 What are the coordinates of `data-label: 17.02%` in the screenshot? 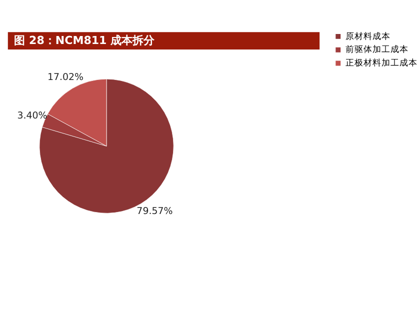 It's located at (65, 78).